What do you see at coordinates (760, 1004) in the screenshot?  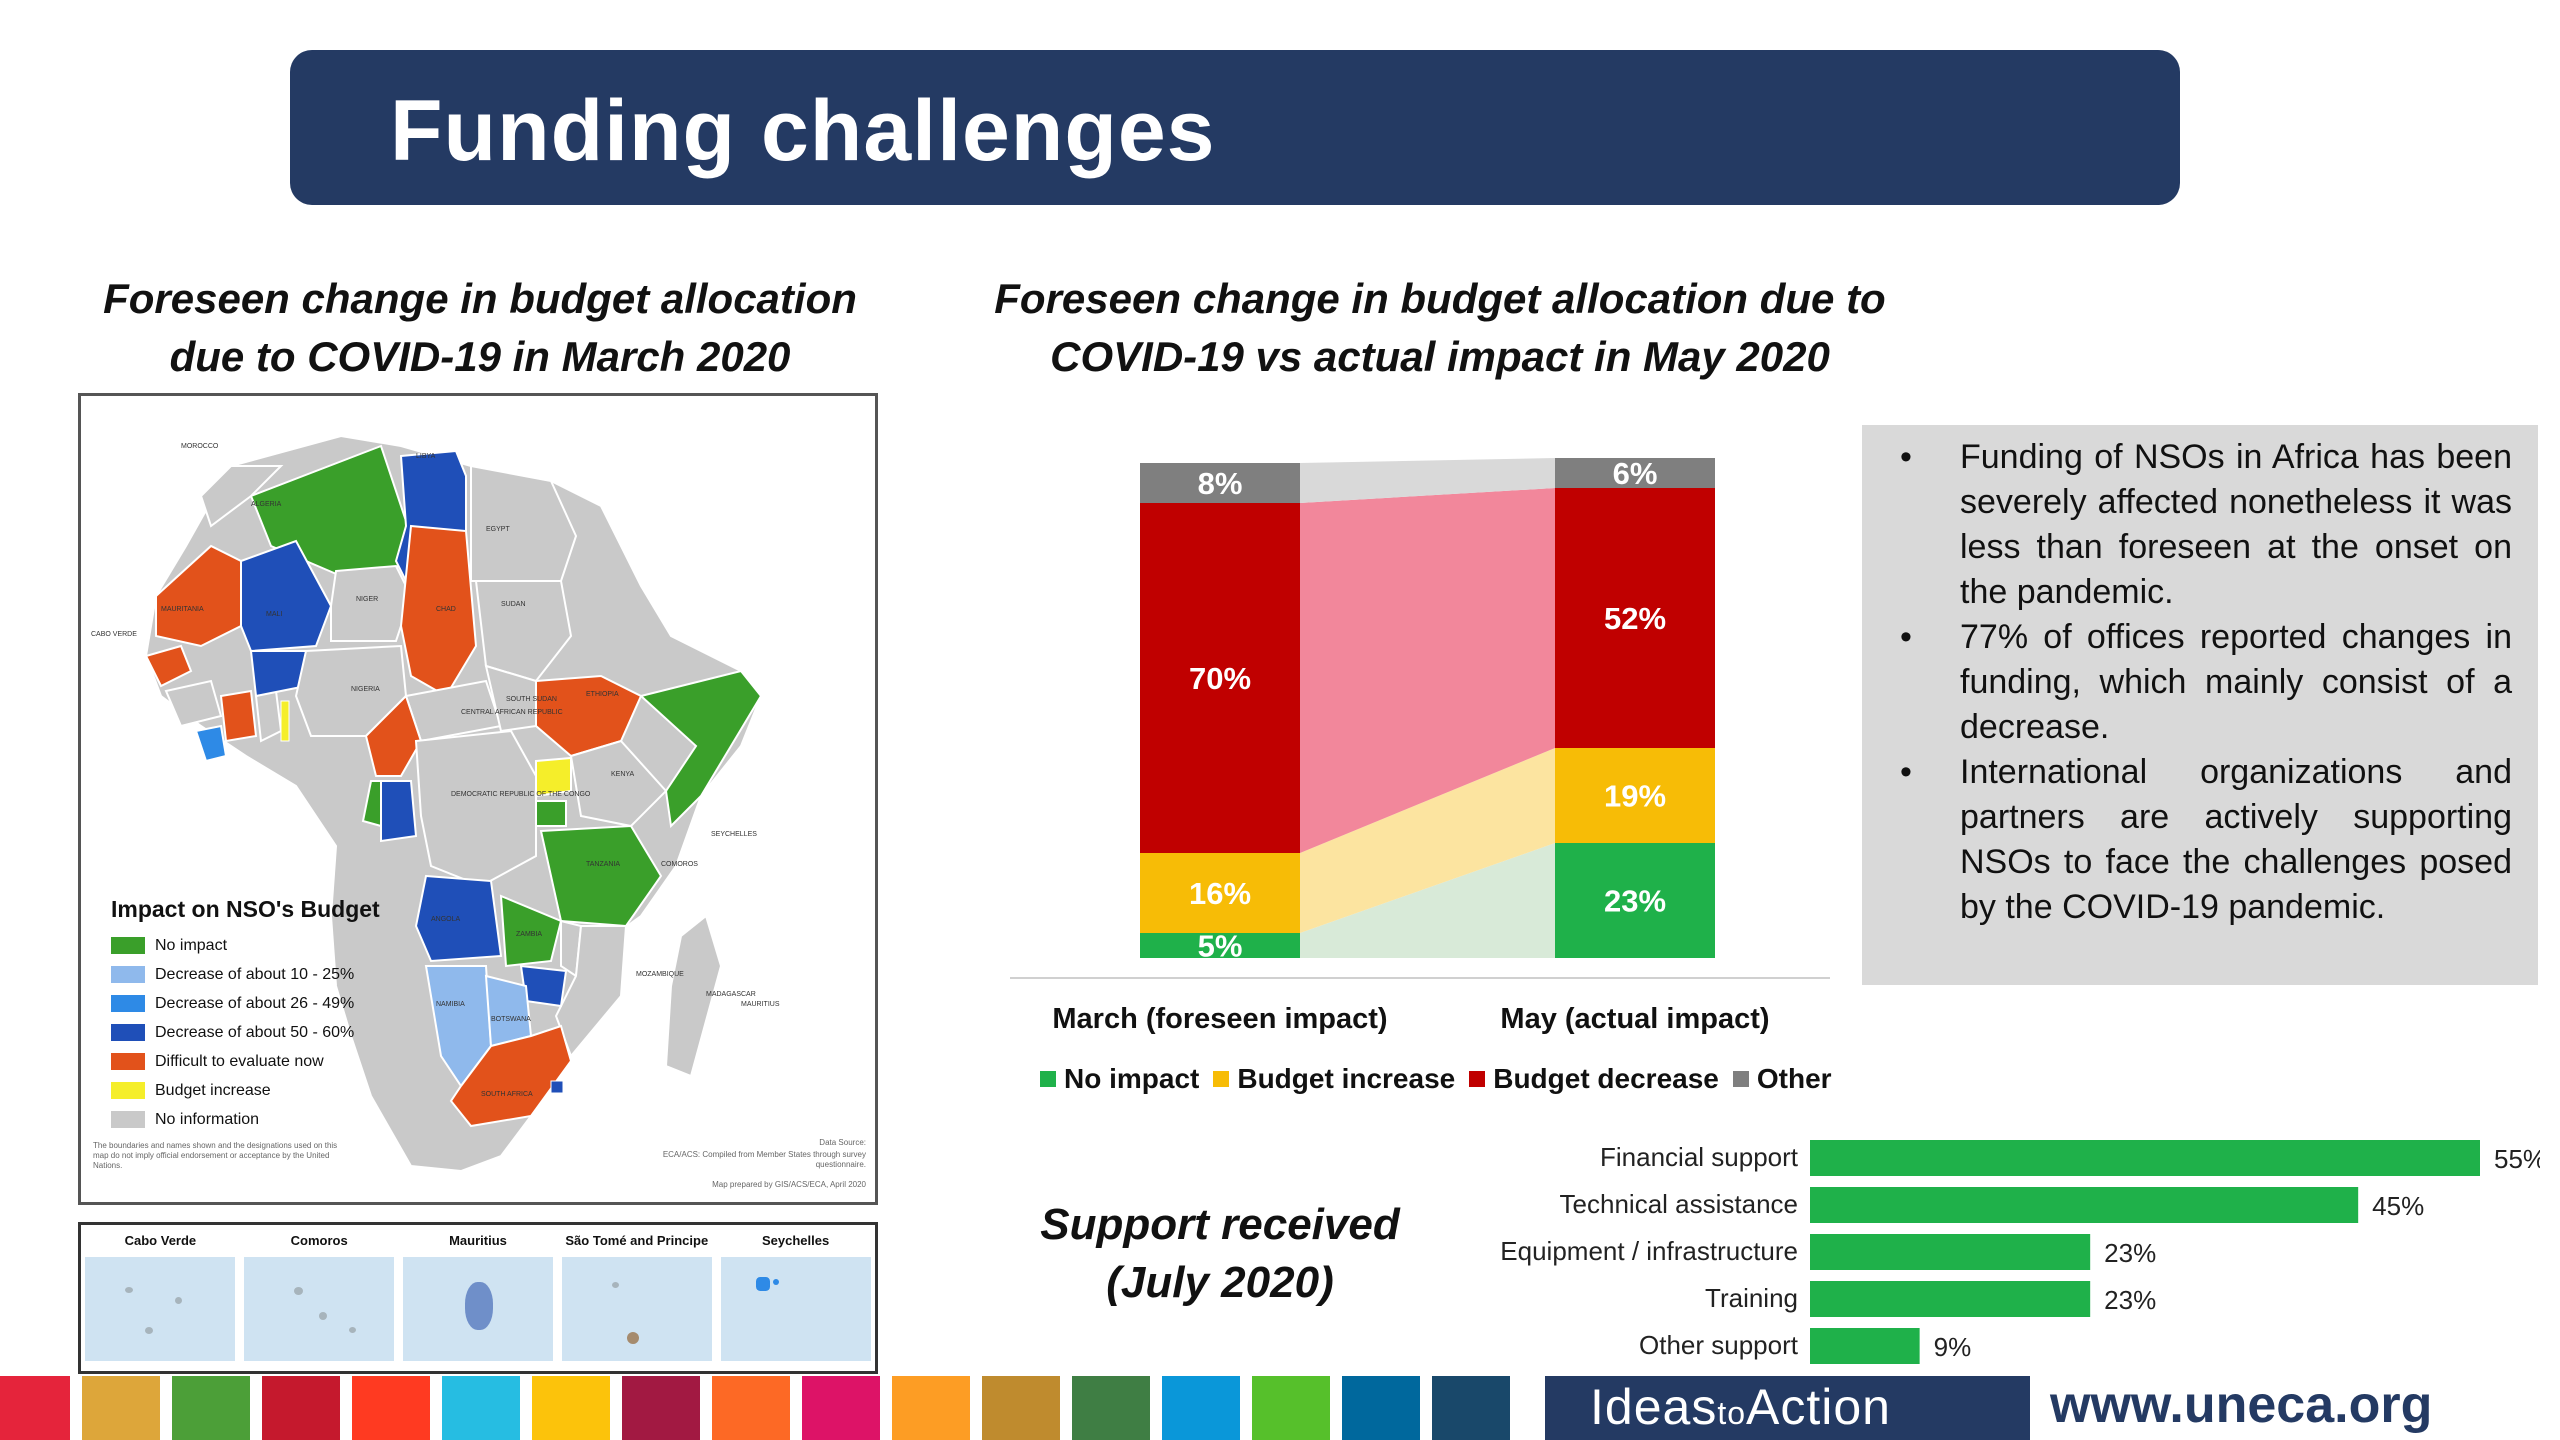 I see `country-label: MAURITIUS` at bounding box center [760, 1004].